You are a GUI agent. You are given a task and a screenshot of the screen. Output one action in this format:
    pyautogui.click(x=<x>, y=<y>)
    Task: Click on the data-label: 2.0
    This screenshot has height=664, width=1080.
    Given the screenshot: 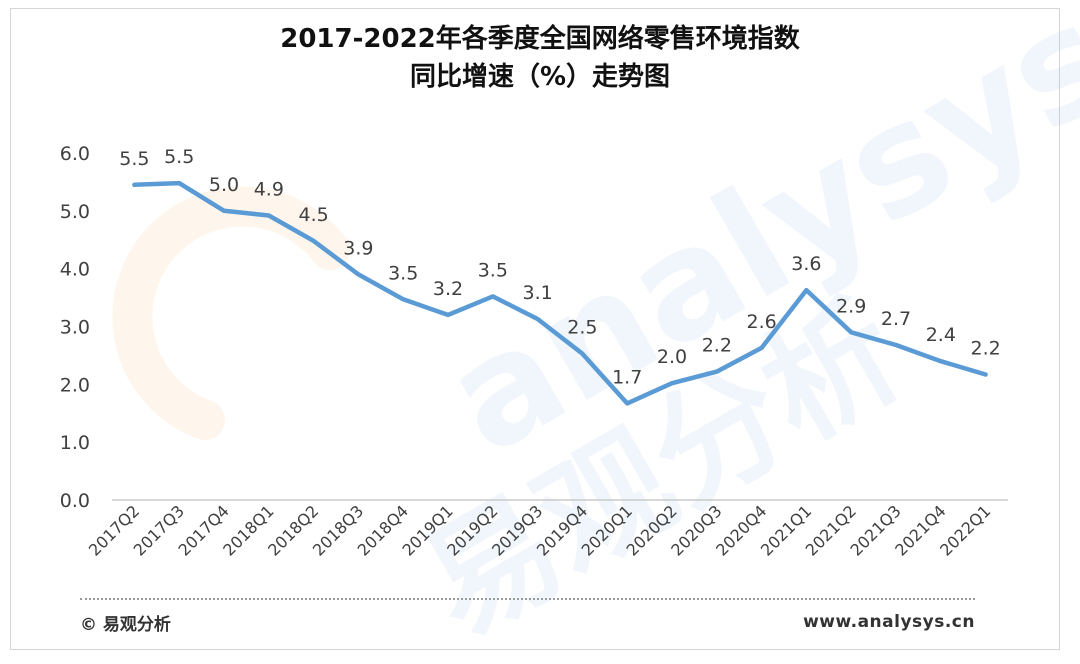 What is the action you would take?
    pyautogui.click(x=672, y=357)
    